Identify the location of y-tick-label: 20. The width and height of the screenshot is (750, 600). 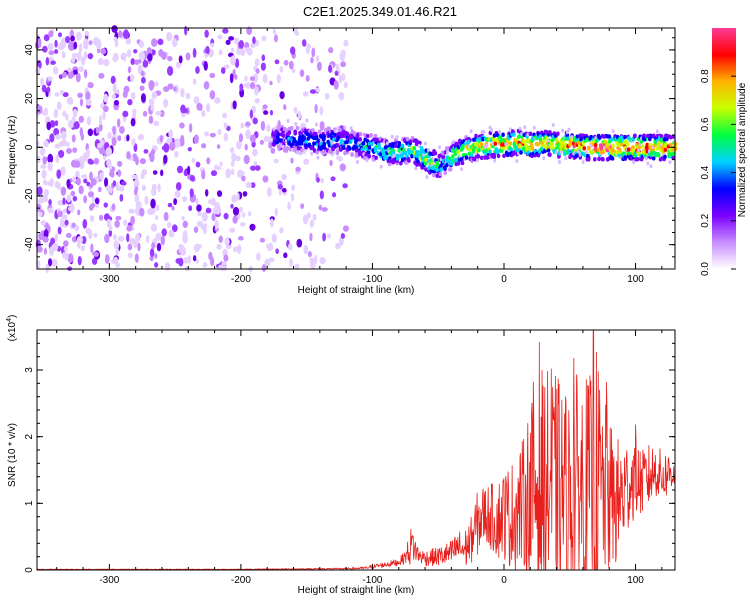
(29, 99).